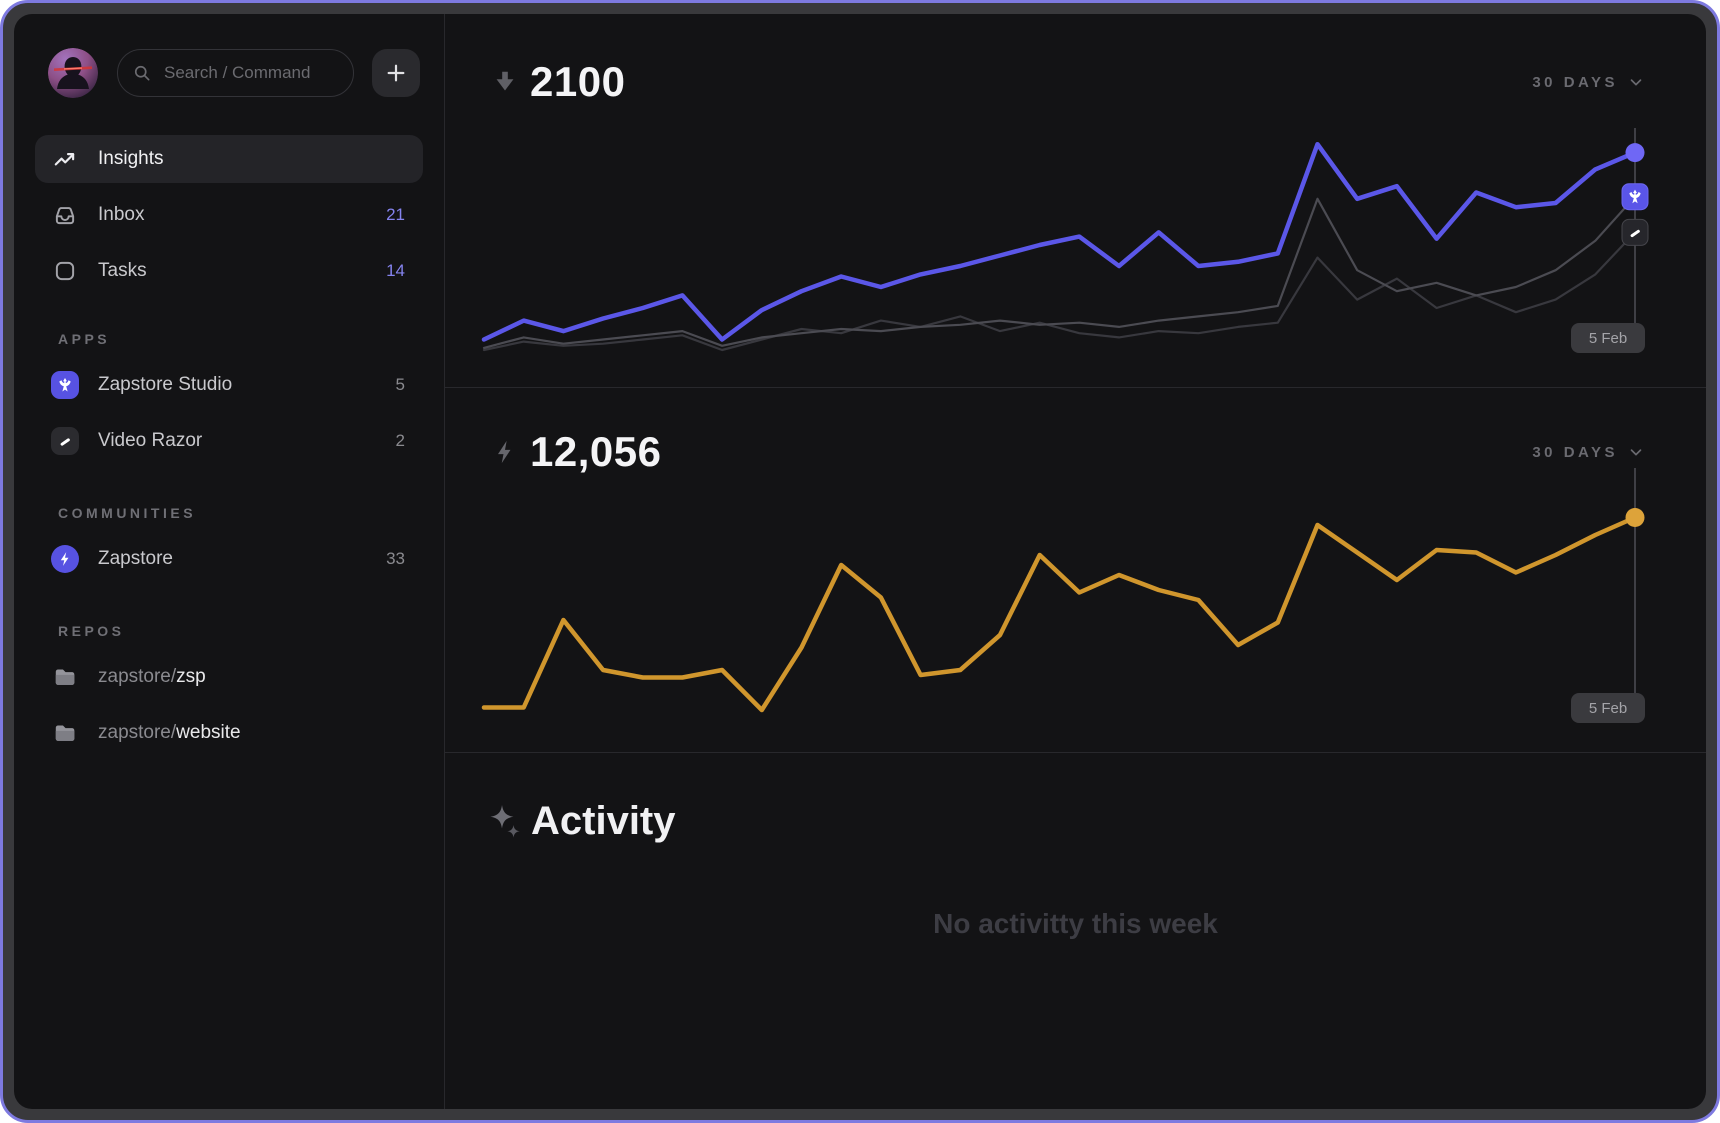 The image size is (1720, 1123). I want to click on sidebar-top, so click(234, 73).